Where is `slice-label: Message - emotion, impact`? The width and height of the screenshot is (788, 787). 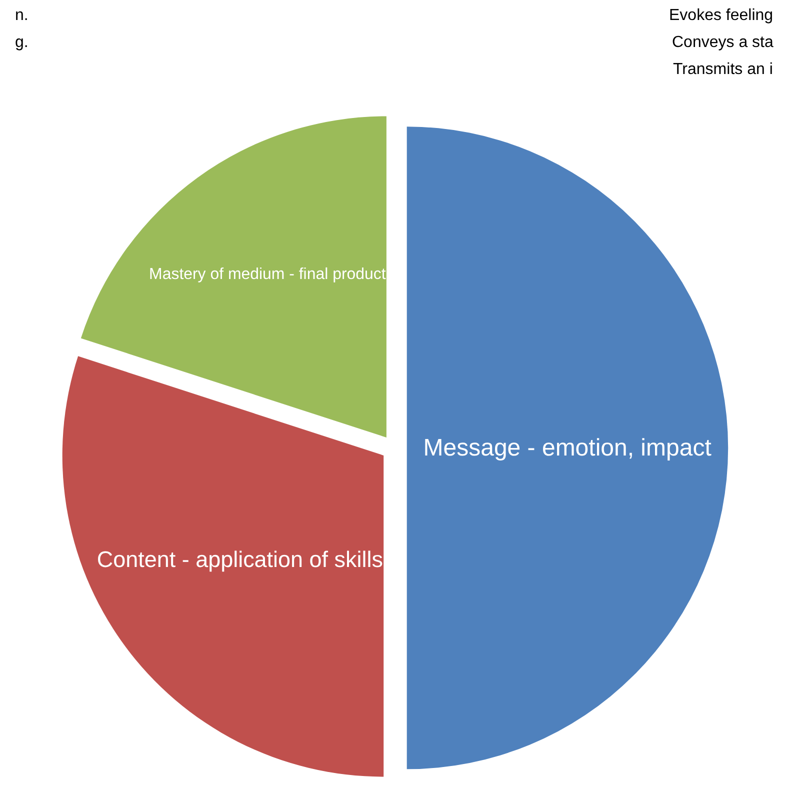
slice-label: Message - emotion, impact is located at coordinates (567, 448).